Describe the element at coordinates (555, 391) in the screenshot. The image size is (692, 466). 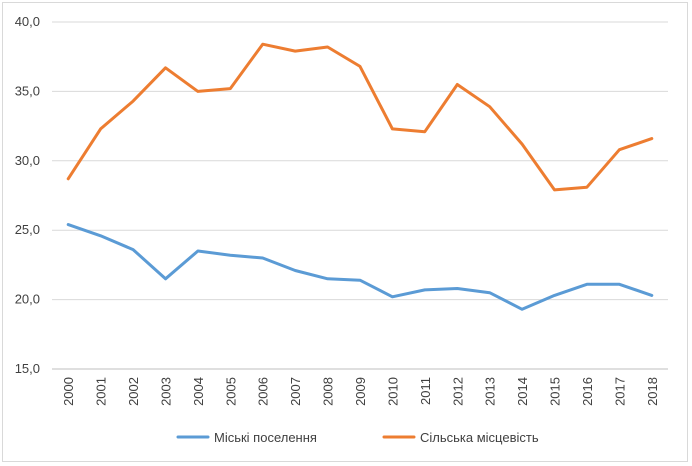
I see `x-tick-label: 2015` at that location.